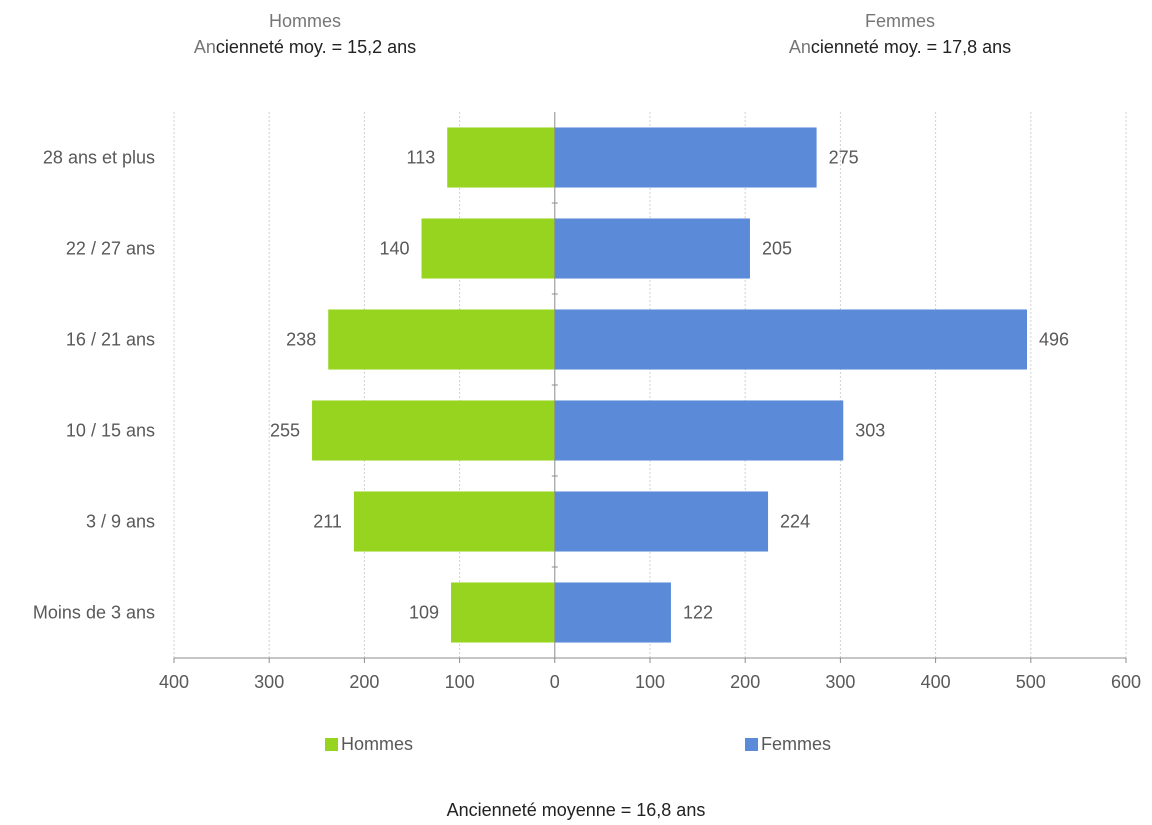 The width and height of the screenshot is (1152, 825). What do you see at coordinates (870, 431) in the screenshot?
I see `data-label-femmes: 303` at bounding box center [870, 431].